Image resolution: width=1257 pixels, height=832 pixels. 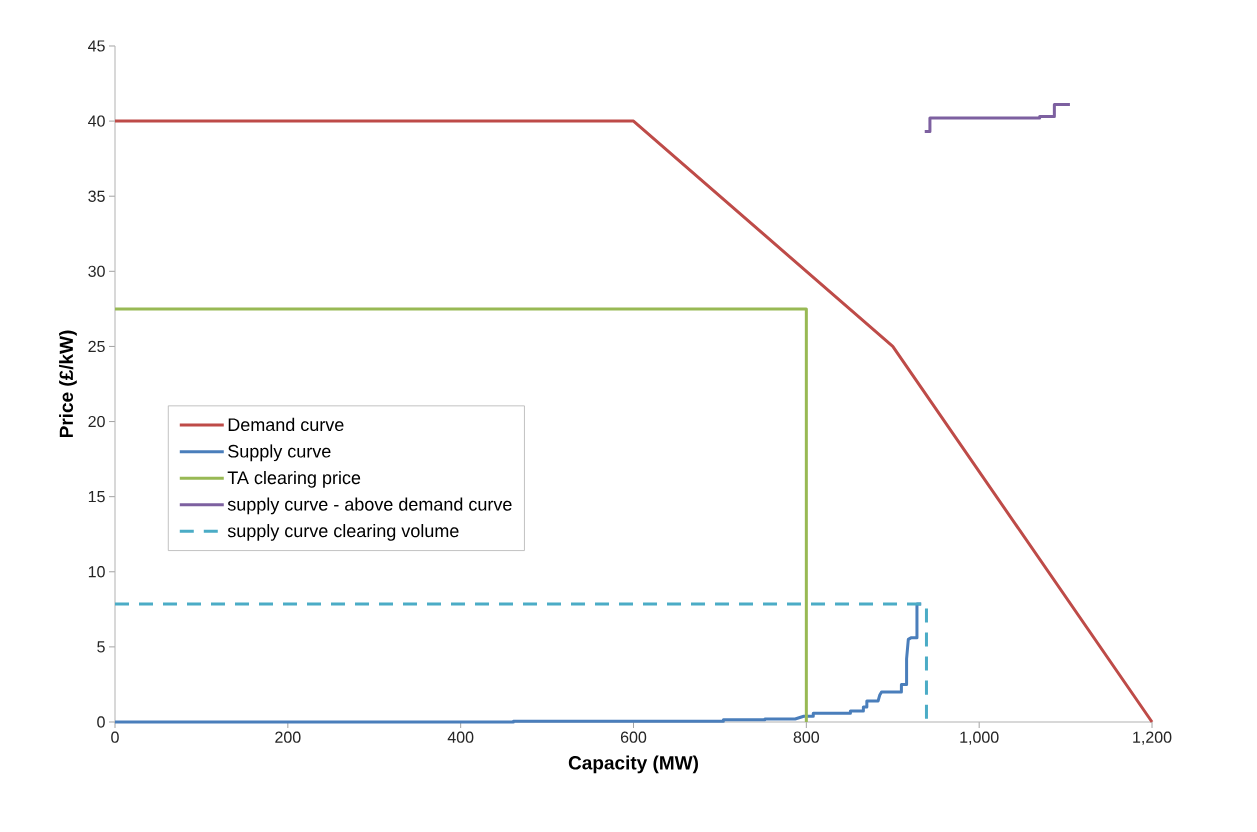 I want to click on y-tick-label: 40, so click(x=96, y=121).